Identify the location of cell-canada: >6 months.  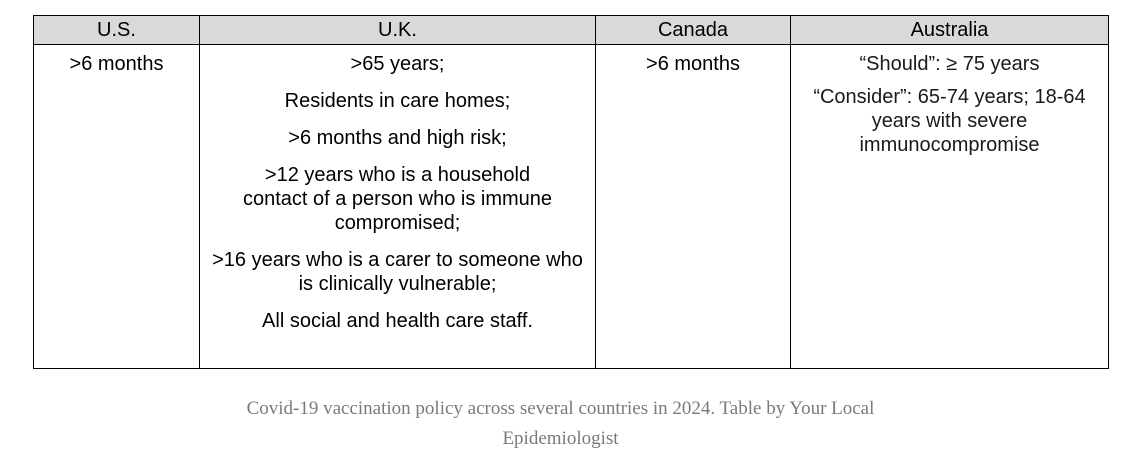
(693, 206).